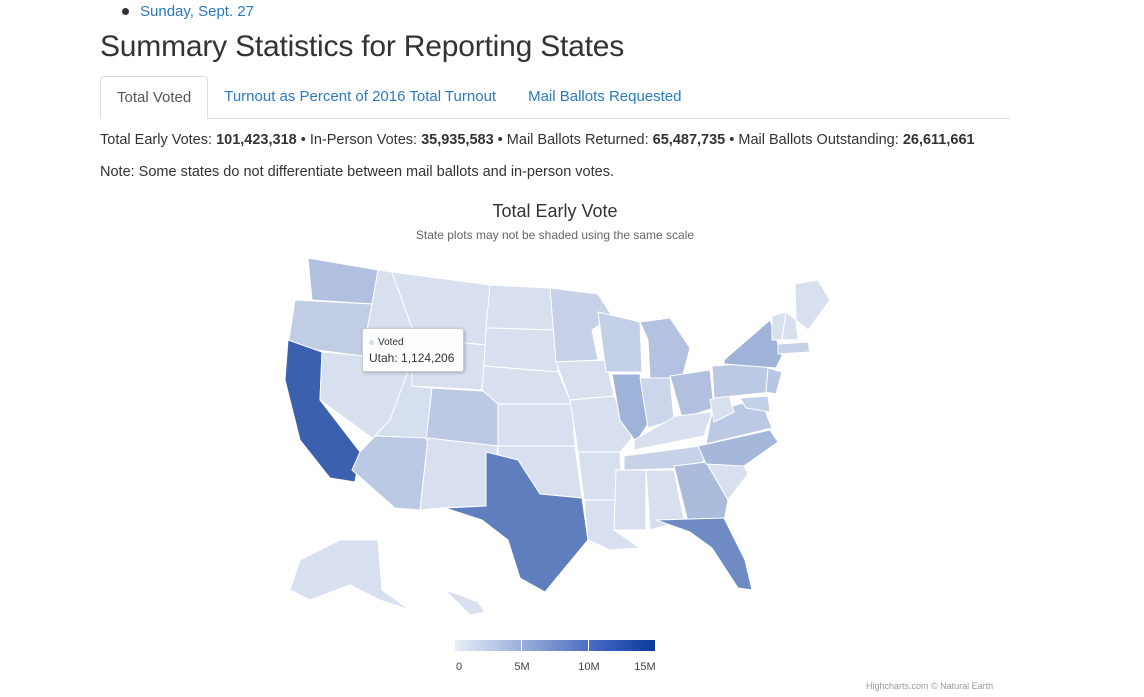 The width and height of the screenshot is (1144, 697). I want to click on state-kansas, so click(536, 425).